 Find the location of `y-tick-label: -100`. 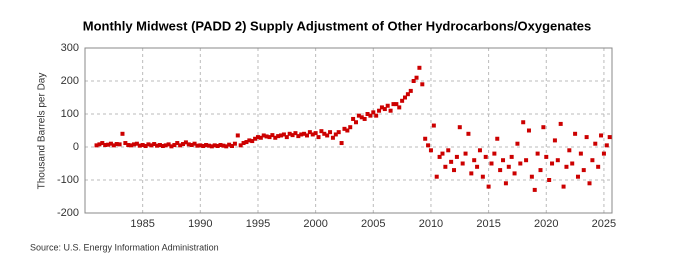

y-tick-label: -100 is located at coordinates (68, 180).